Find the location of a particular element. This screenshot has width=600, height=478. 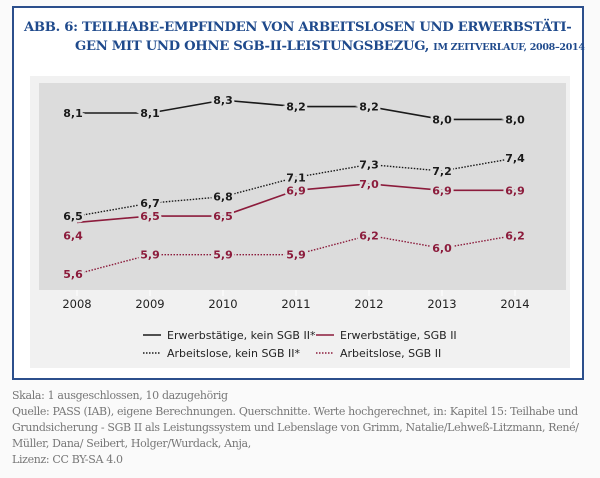

x-tick-label: 2009 is located at coordinates (149, 304).